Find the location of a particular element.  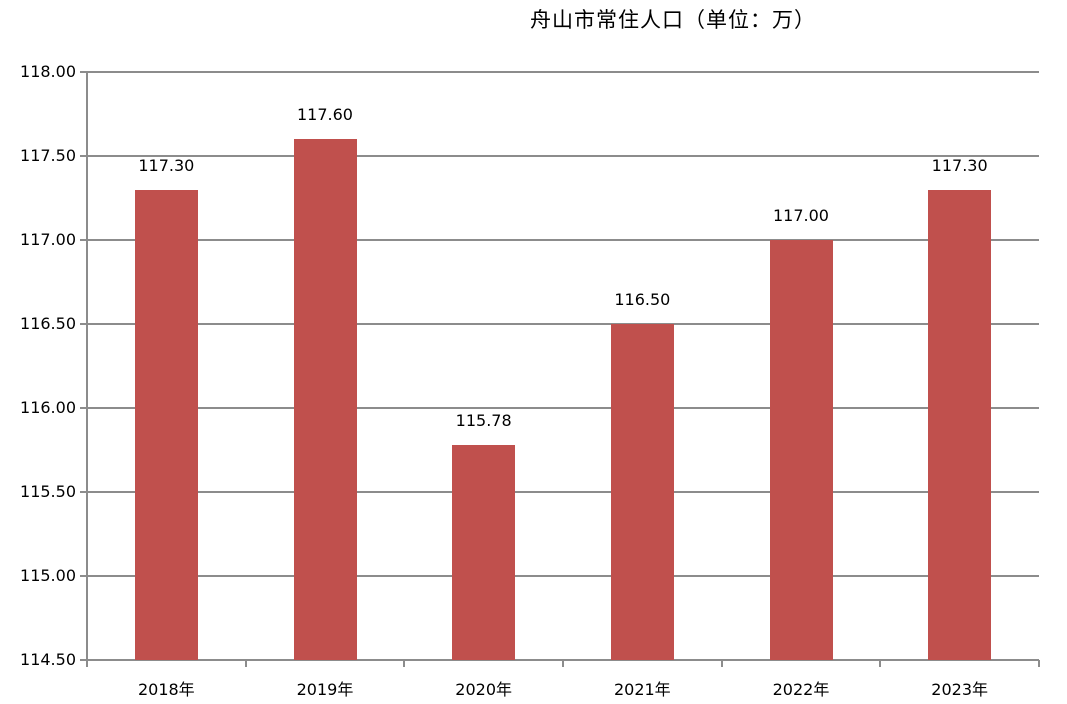

x-tick-label: 2020年 is located at coordinates (484, 689).